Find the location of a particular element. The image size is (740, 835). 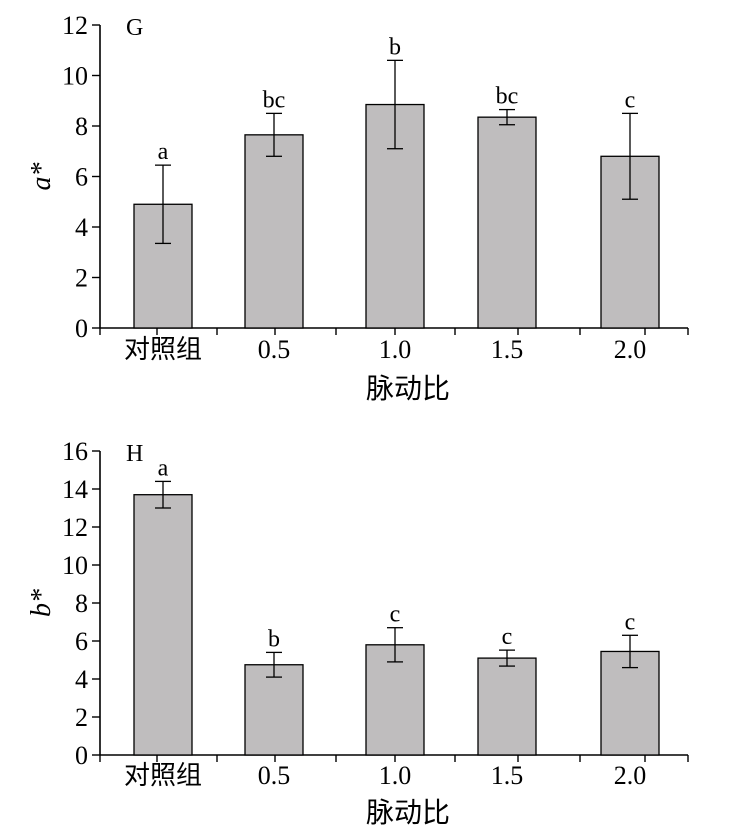

panel-label: G is located at coordinates (134, 28).